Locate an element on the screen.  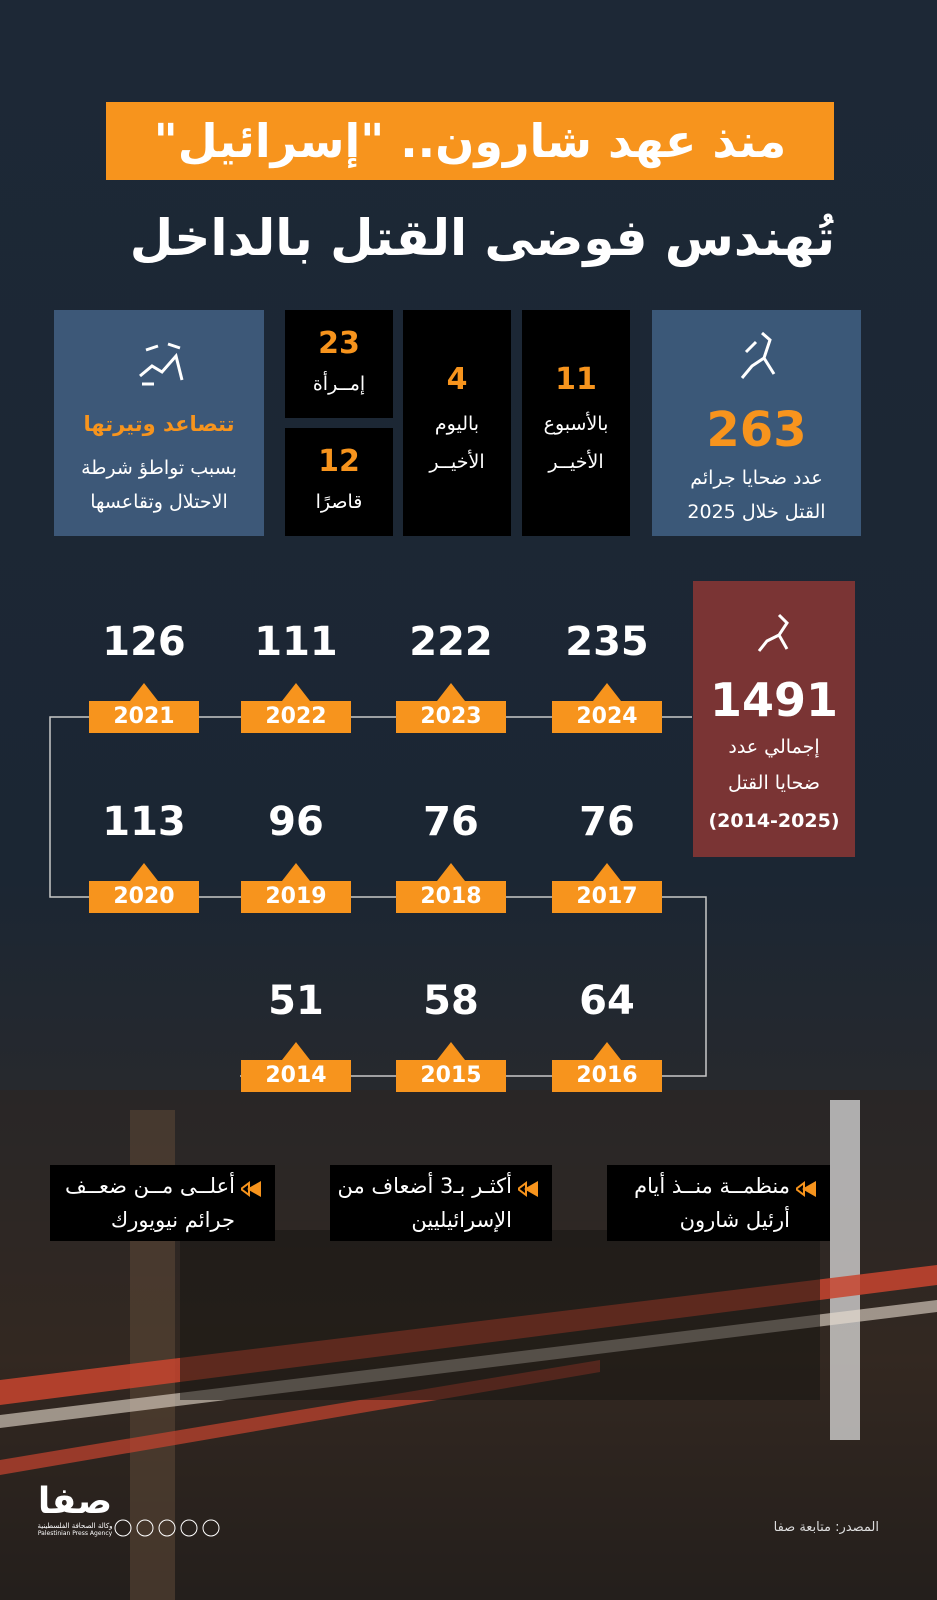
timeline-year: 2018 is located at coordinates (451, 897).